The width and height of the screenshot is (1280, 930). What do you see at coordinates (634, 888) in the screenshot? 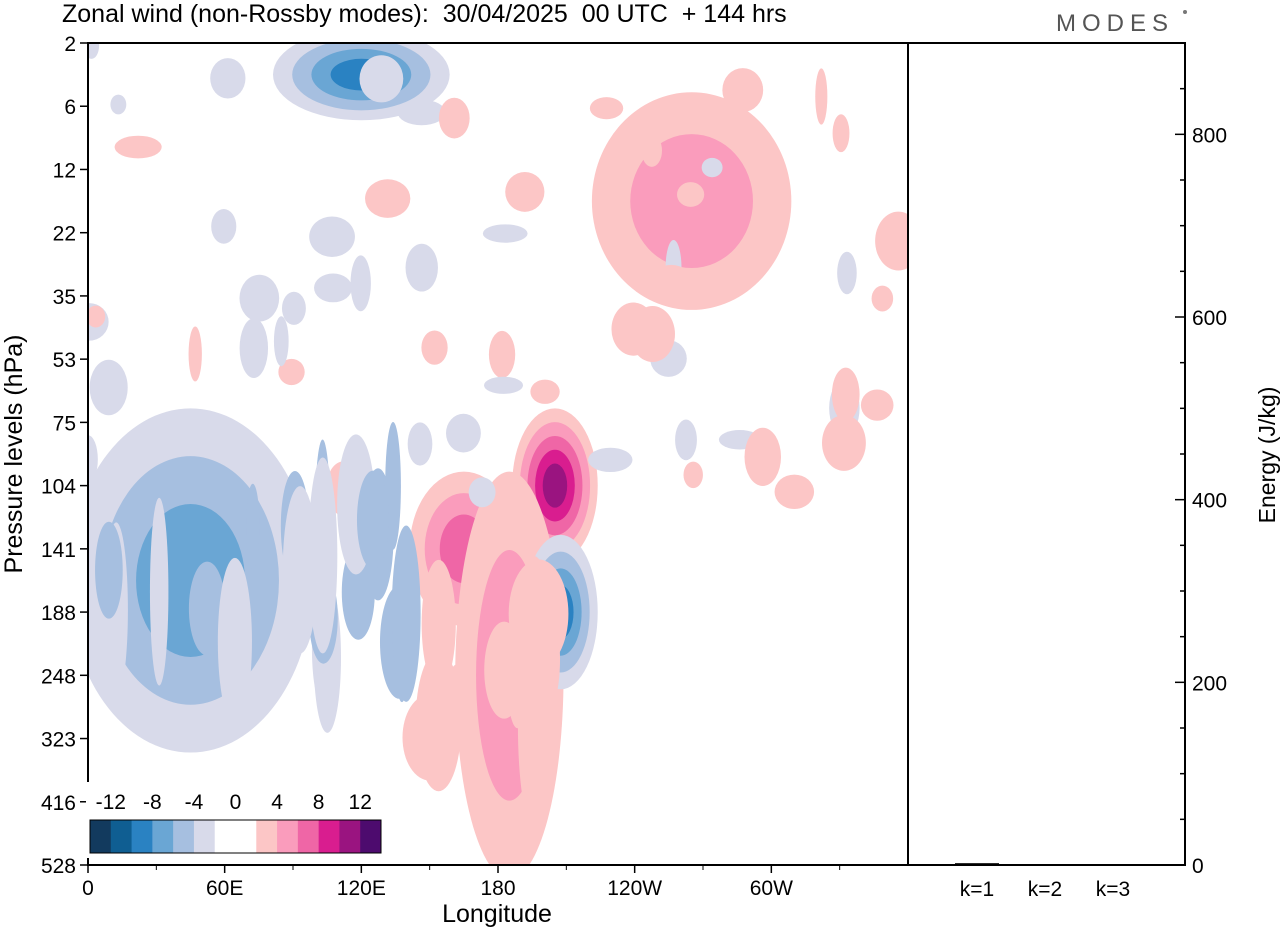
I see `x-tick-label: 120W` at bounding box center [634, 888].